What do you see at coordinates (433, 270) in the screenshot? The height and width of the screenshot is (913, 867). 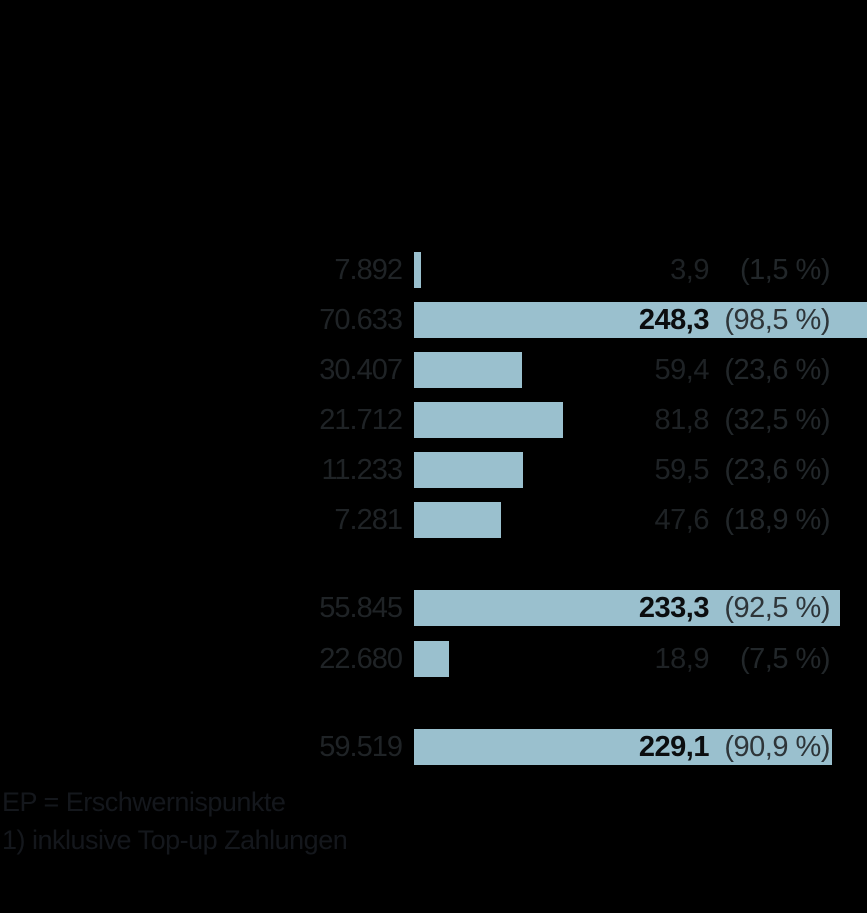 I see `chart-row: 7.892 3,9 (1,5 %)` at bounding box center [433, 270].